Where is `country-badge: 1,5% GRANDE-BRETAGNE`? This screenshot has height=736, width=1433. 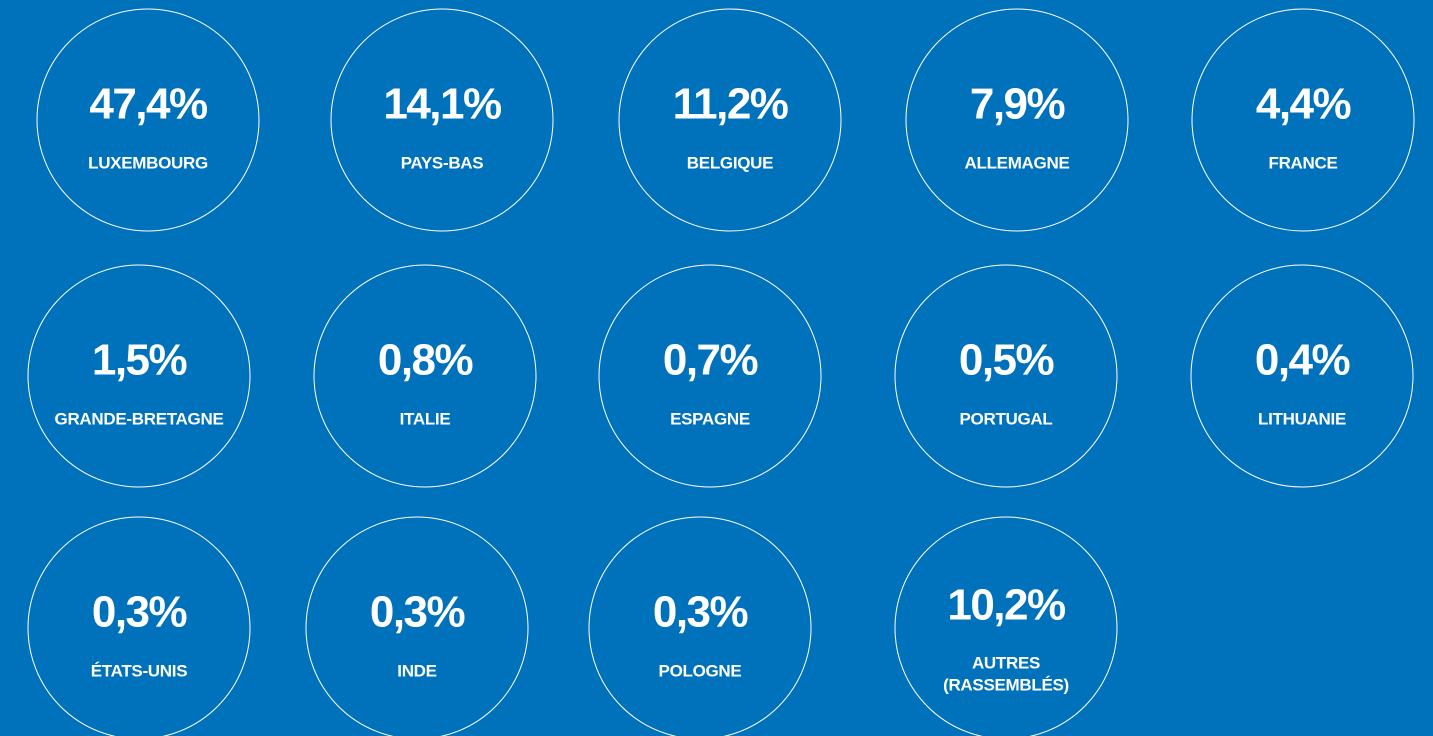
country-badge: 1,5% GRANDE-BRETAGNE is located at coordinates (139, 376).